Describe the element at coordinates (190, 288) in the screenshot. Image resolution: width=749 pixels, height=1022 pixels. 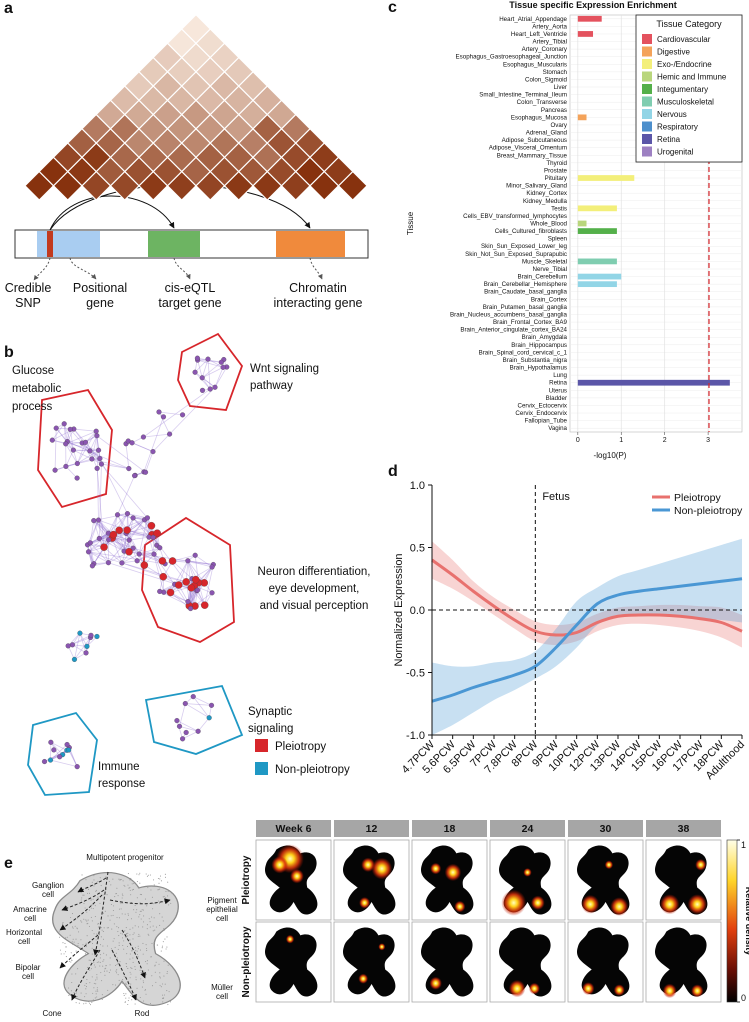
I see `gene-label-line: cis-eQTL` at that location.